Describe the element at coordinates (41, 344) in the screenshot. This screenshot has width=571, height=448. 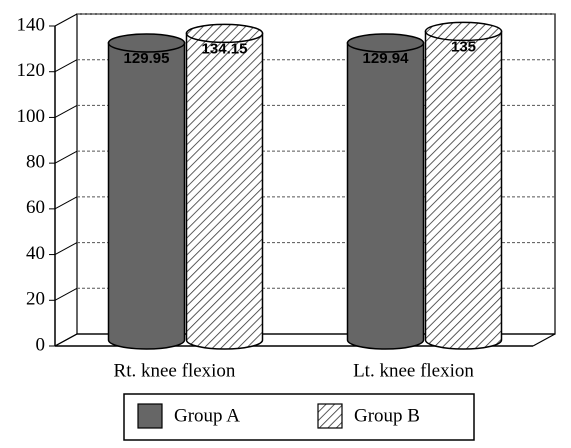
I see `y-tick-label: 0` at that location.